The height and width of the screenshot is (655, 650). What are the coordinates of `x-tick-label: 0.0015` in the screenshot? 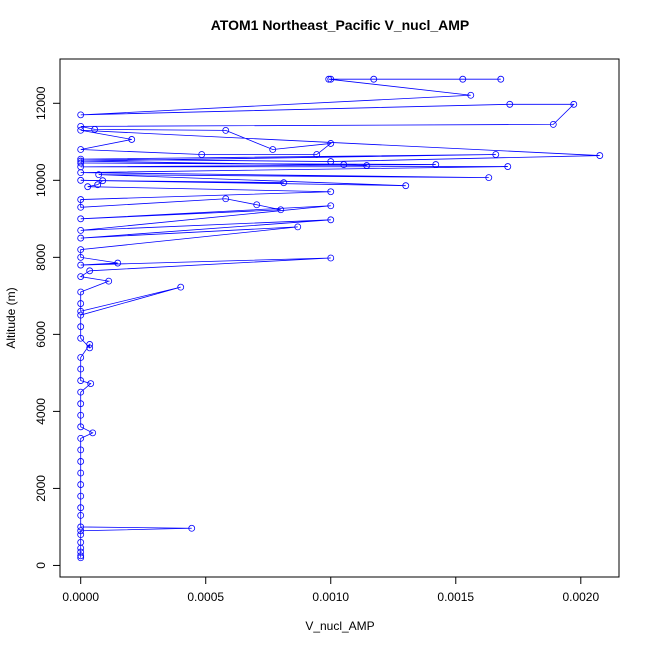 It's located at (455, 597).